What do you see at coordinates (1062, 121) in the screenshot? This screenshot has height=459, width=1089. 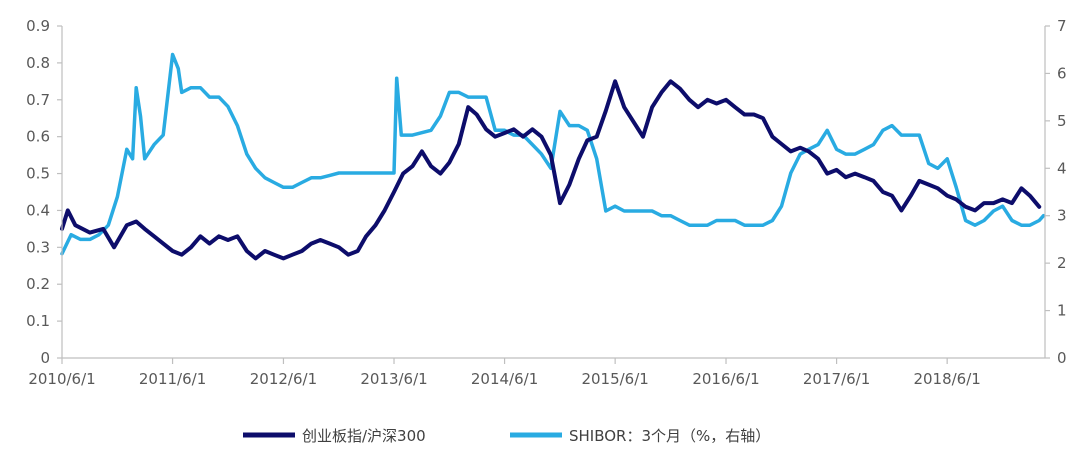 I see `right-y-tick-label: 5` at bounding box center [1062, 121].